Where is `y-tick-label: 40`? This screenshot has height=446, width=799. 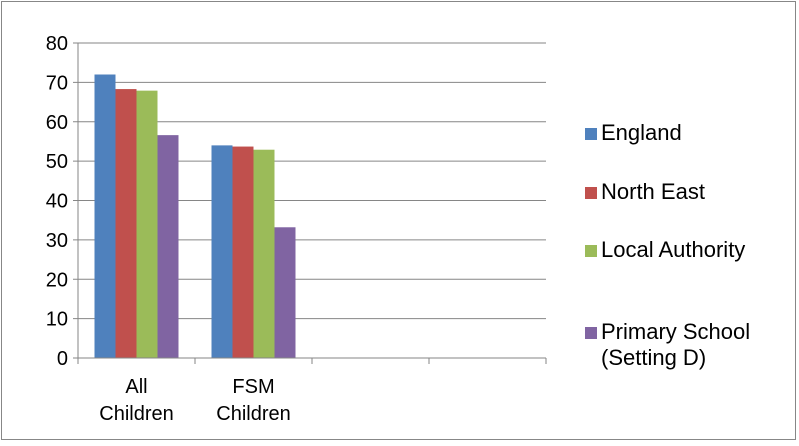
y-tick-label: 40 is located at coordinates (57, 202).